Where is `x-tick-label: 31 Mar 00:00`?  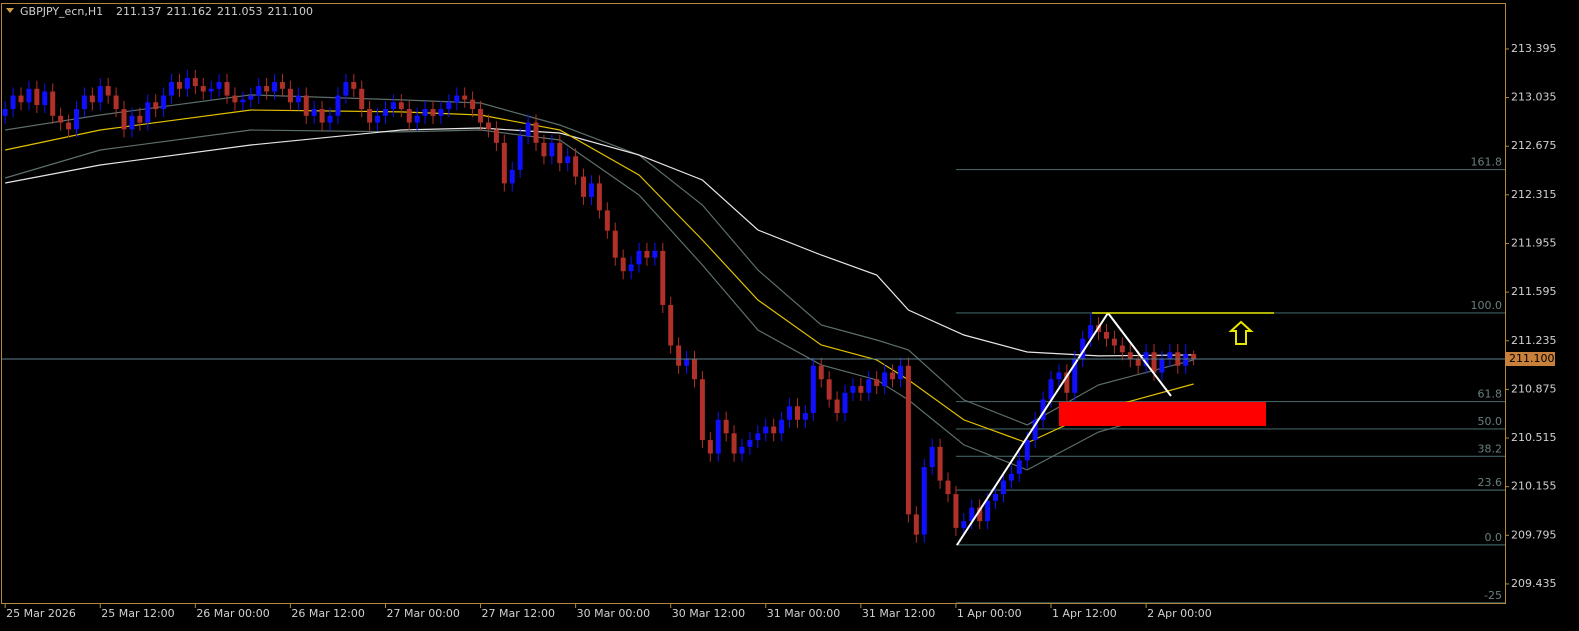
x-tick-label: 31 Mar 00:00 is located at coordinates (803, 613).